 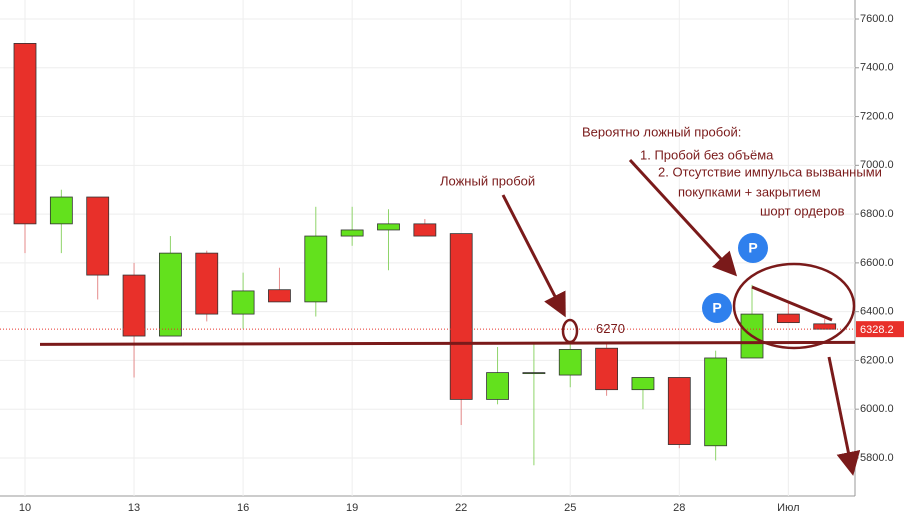 What do you see at coordinates (243, 508) in the screenshot?
I see `x-tick-label: 16` at bounding box center [243, 508].